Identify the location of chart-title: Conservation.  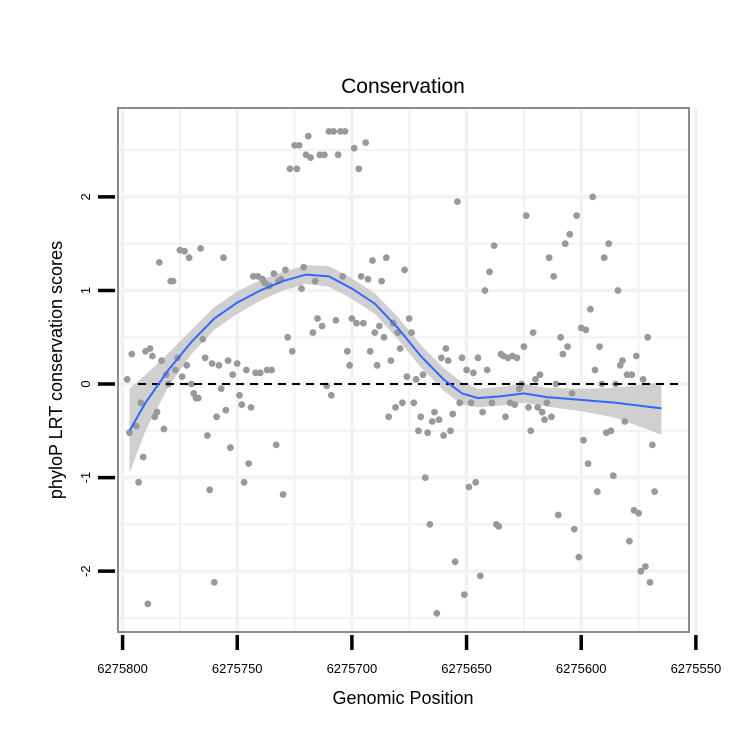
(403, 86).